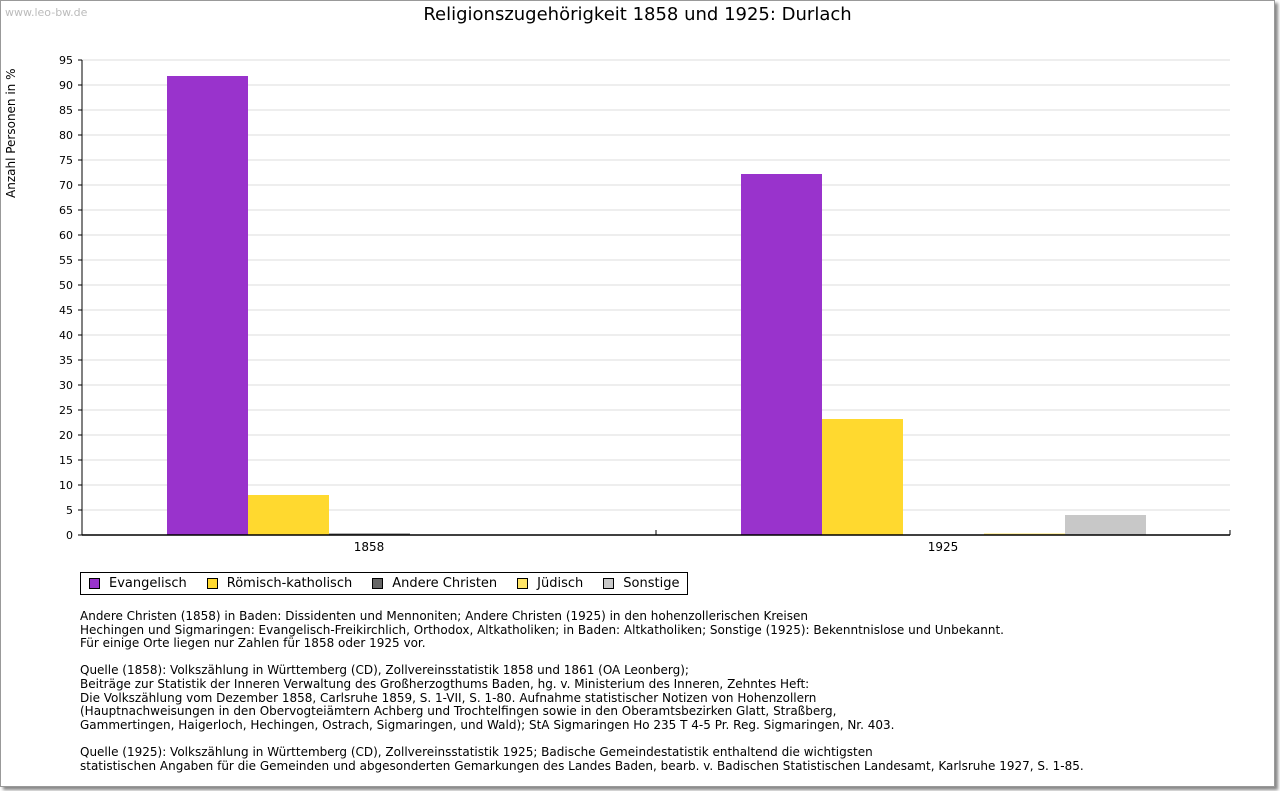 The image size is (1280, 791). What do you see at coordinates (66, 410) in the screenshot?
I see `y-tick-label: 25` at bounding box center [66, 410].